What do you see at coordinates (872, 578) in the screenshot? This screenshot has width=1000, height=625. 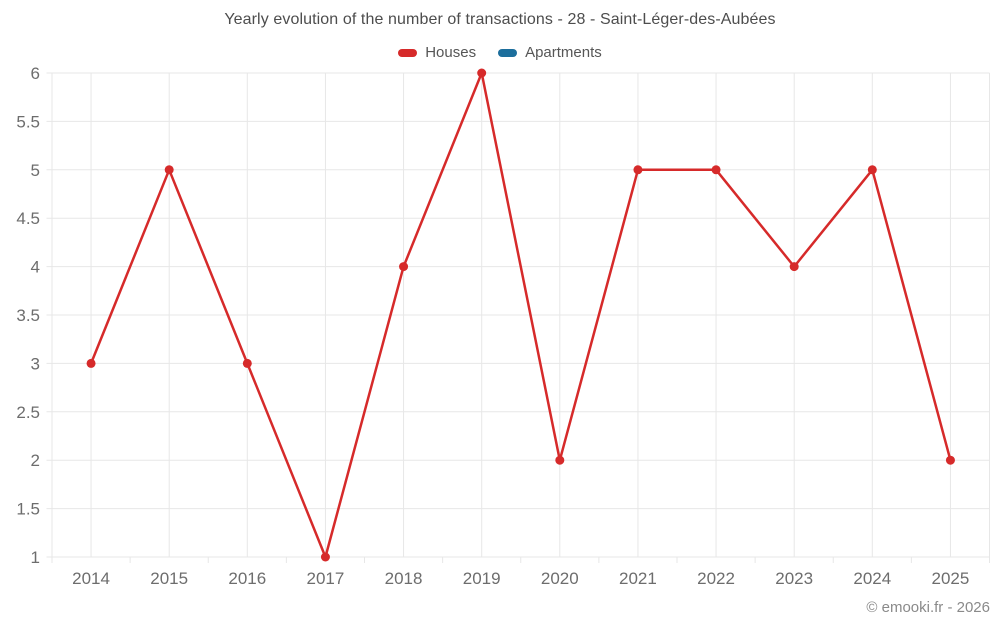 I see `x-axis-tick-label: 2024` at bounding box center [872, 578].